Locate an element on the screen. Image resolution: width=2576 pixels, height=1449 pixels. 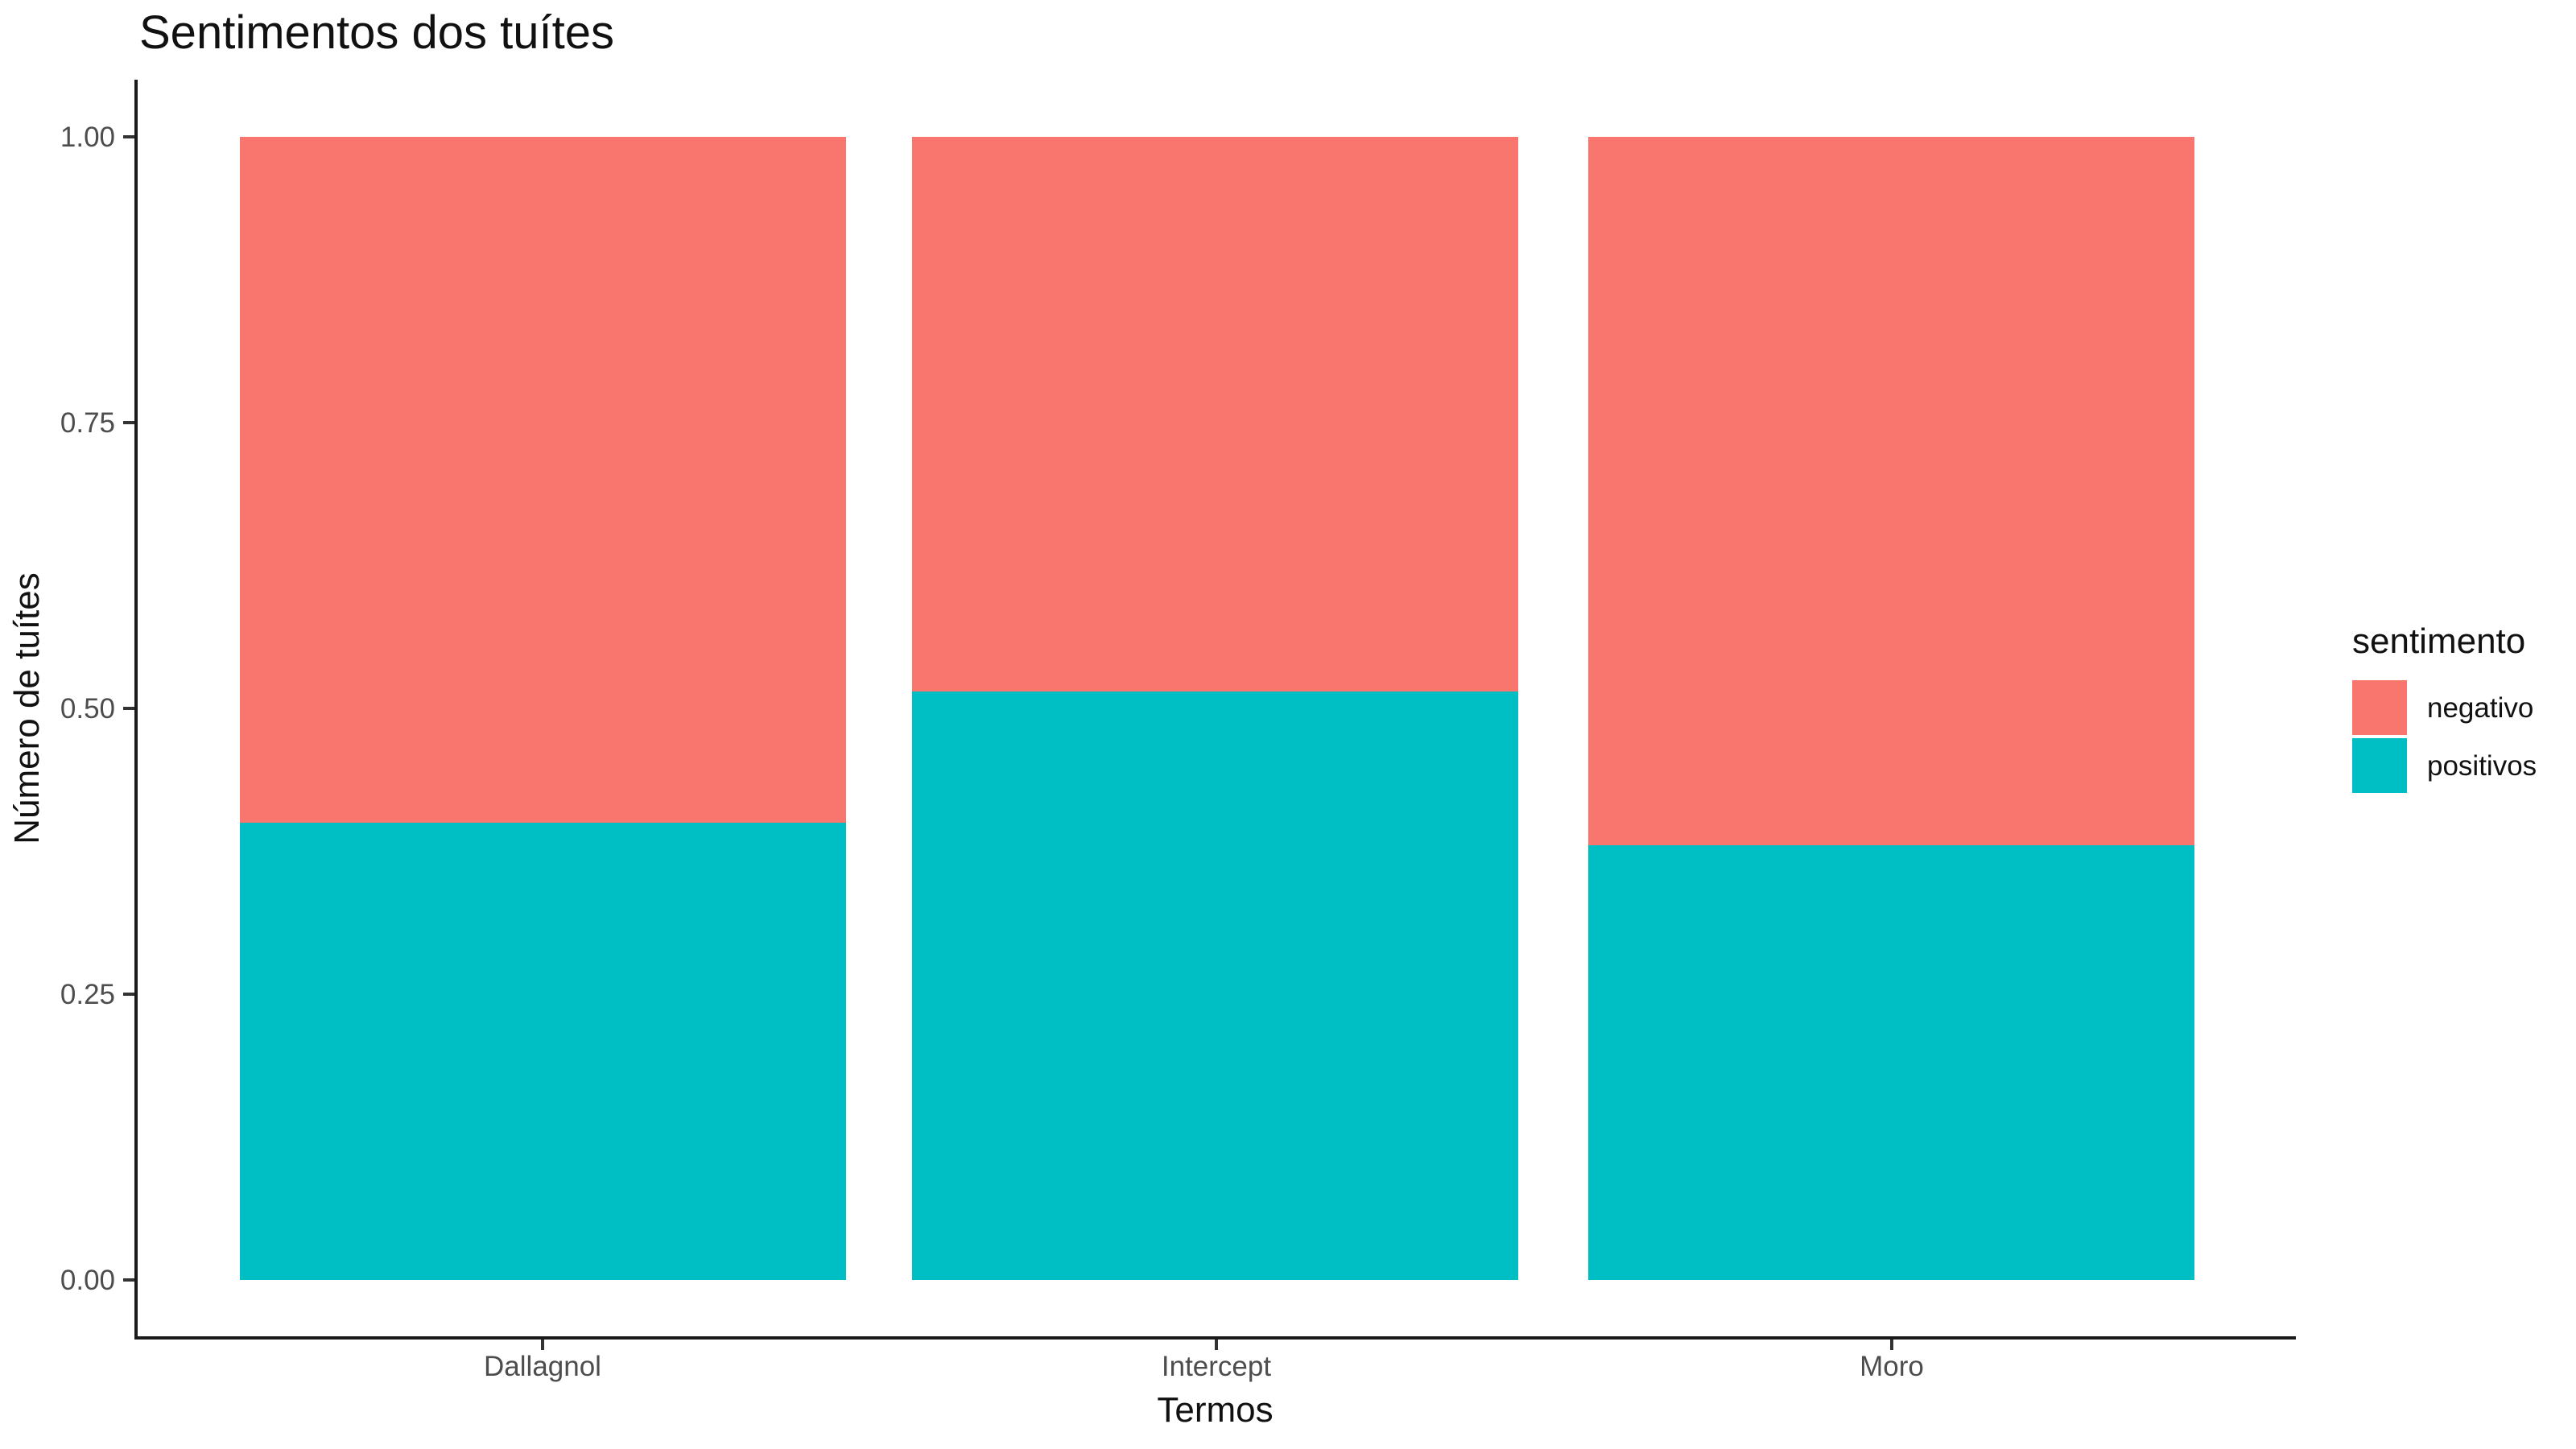
bar-segment-positivos-dallagnol is located at coordinates (543, 1051).